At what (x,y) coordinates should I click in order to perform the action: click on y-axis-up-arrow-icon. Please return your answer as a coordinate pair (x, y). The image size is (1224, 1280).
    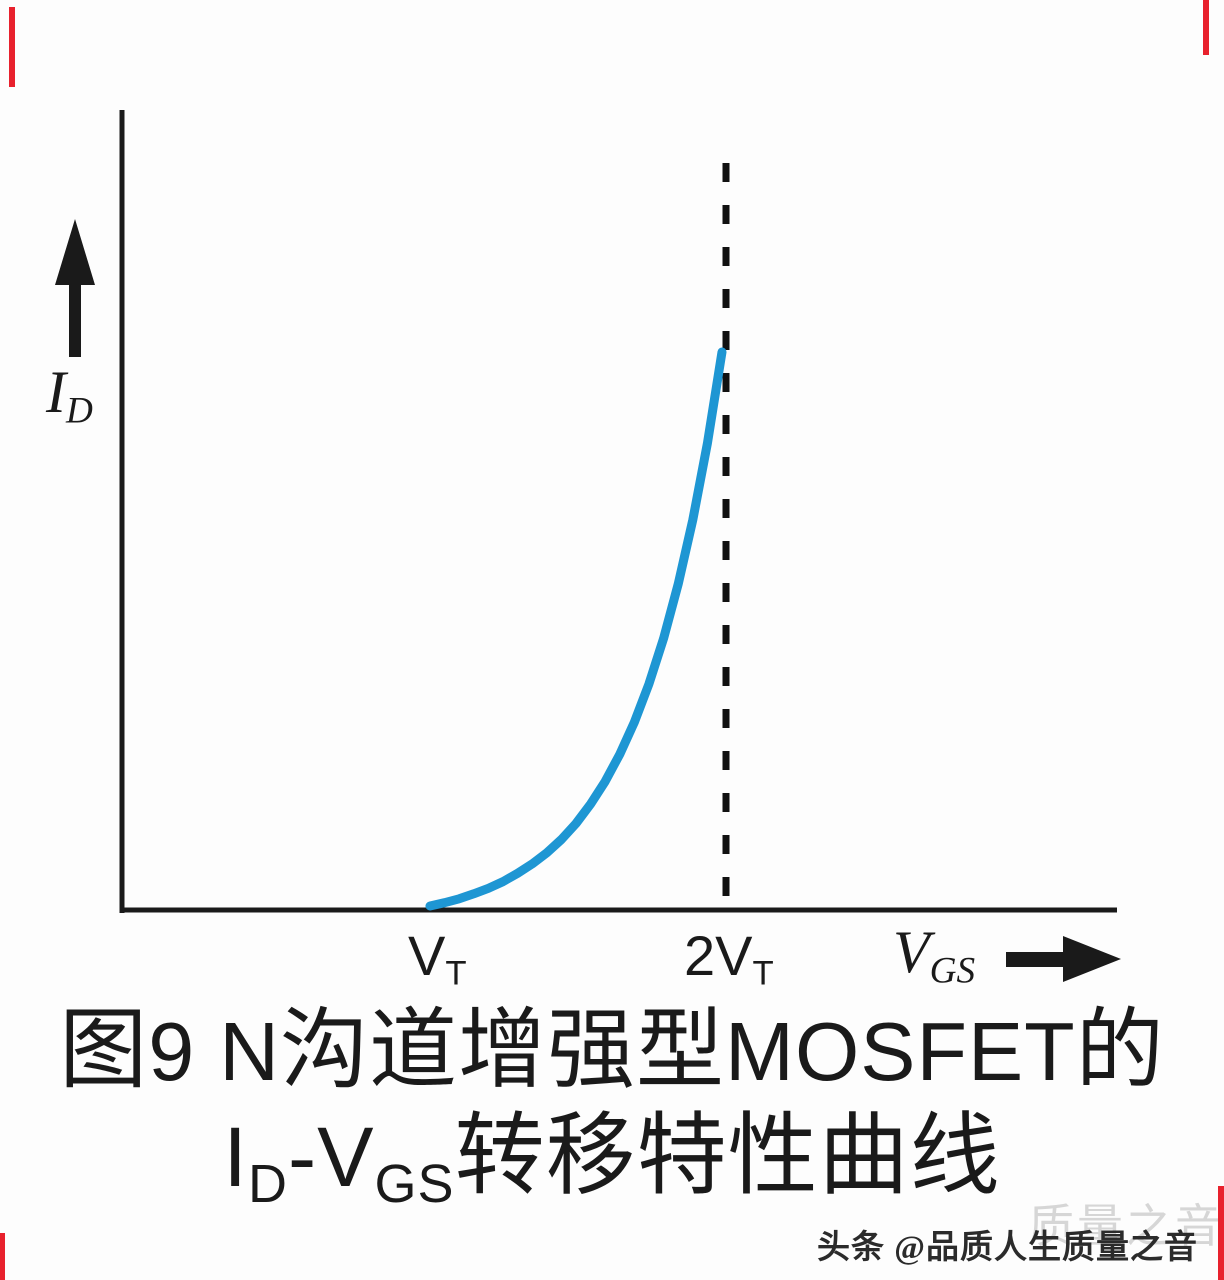
    Looking at the image, I should click on (75, 288).